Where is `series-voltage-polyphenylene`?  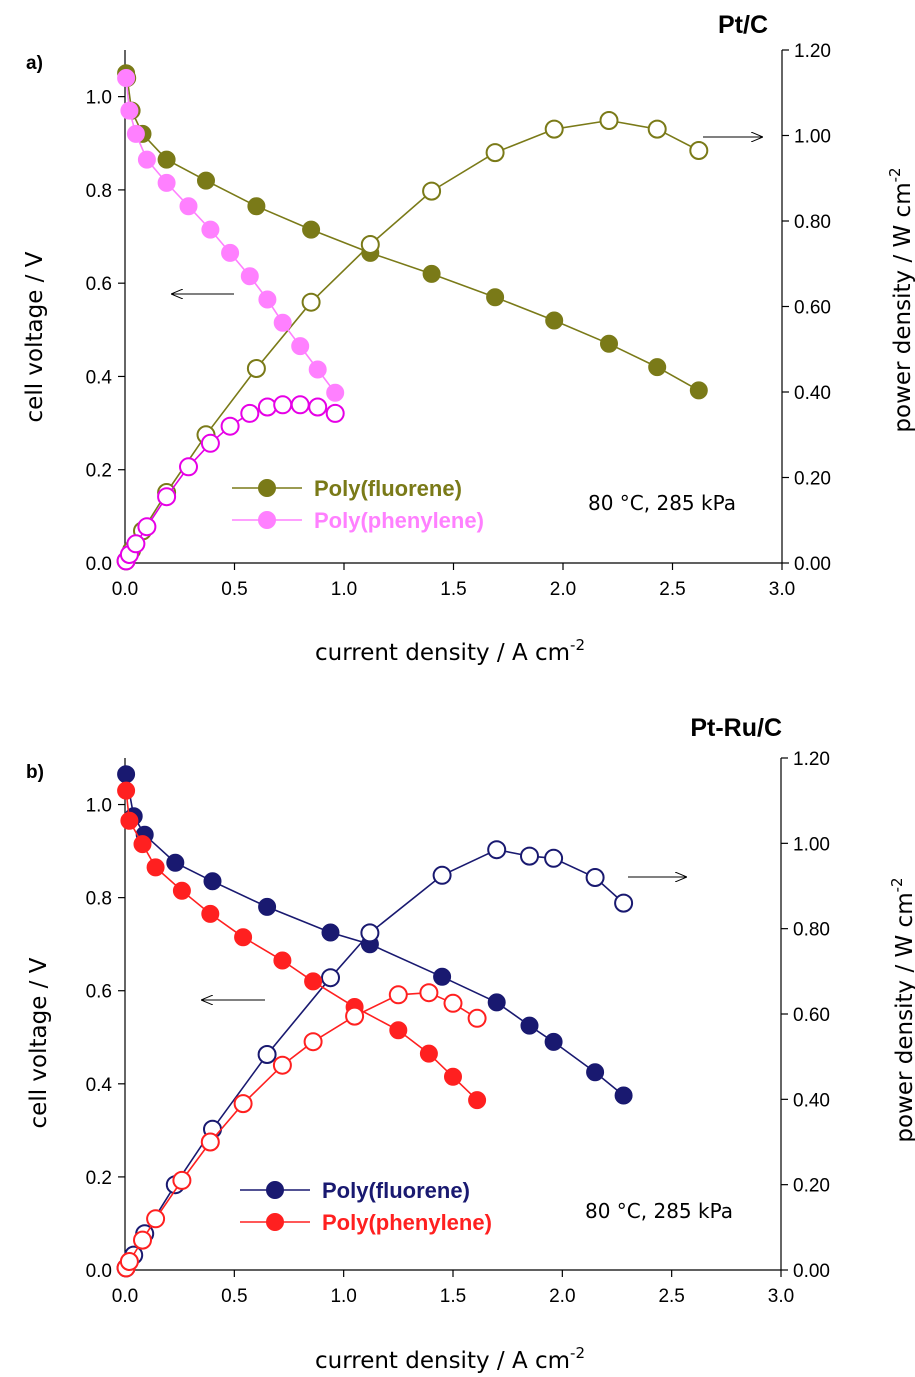 series-voltage-polyphenylene is located at coordinates (231, 235).